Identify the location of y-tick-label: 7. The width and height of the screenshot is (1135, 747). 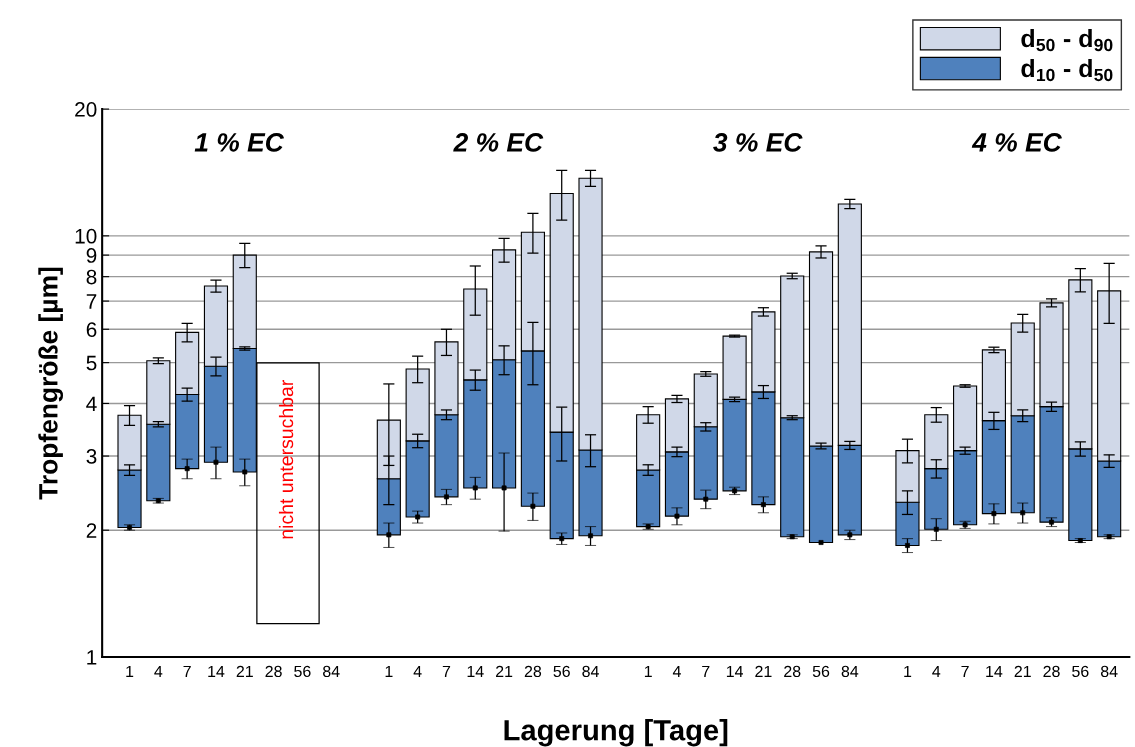
(91, 301).